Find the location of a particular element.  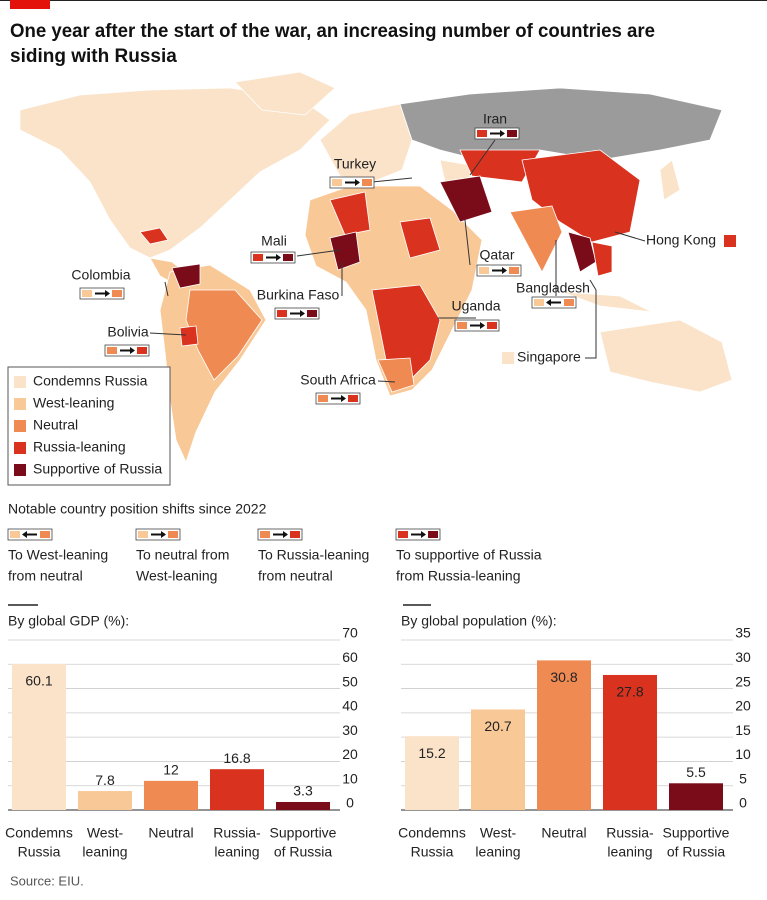

x-tick-label: Russia is located at coordinates (432, 852).